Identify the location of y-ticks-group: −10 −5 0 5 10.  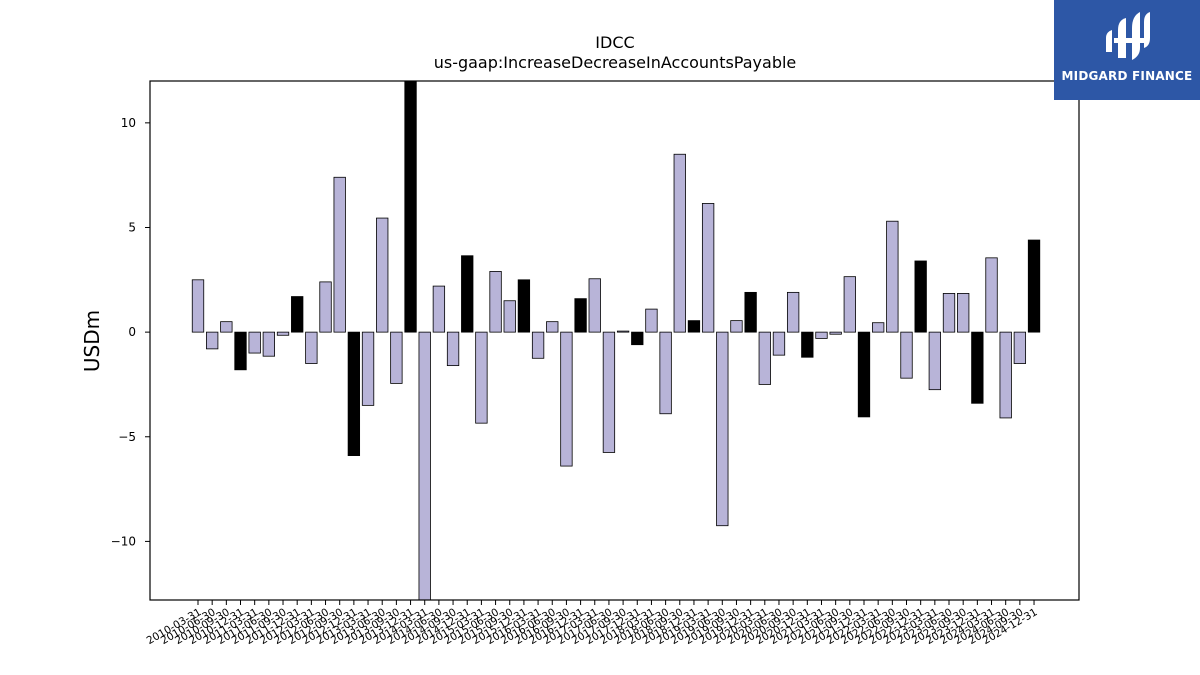
(130, 332).